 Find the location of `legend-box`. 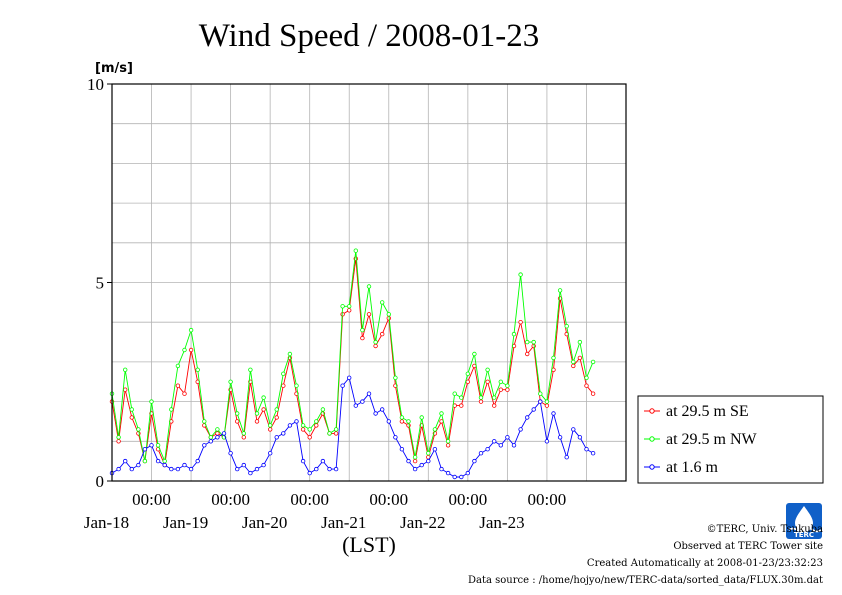

legend-box is located at coordinates (730, 439).